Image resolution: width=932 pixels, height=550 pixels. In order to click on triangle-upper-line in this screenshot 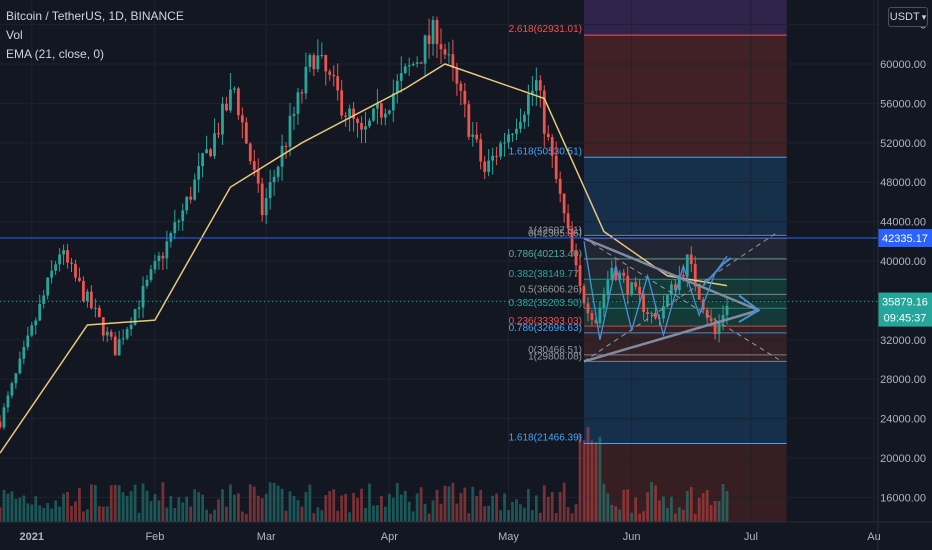, I will do `click(671, 274)`.